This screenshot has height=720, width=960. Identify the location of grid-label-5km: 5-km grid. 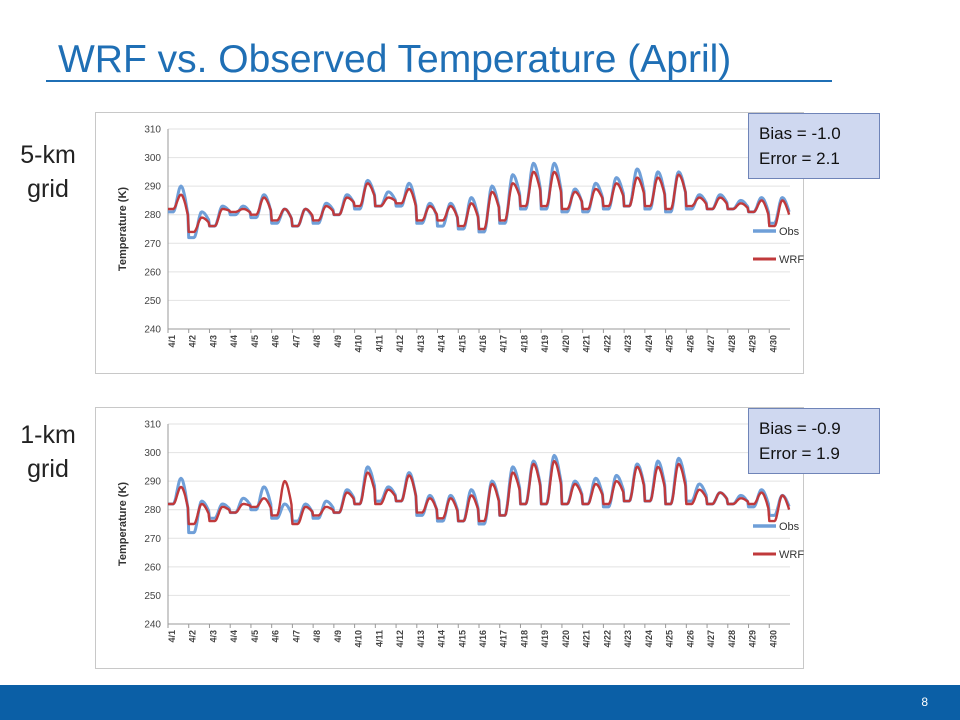
(48, 172).